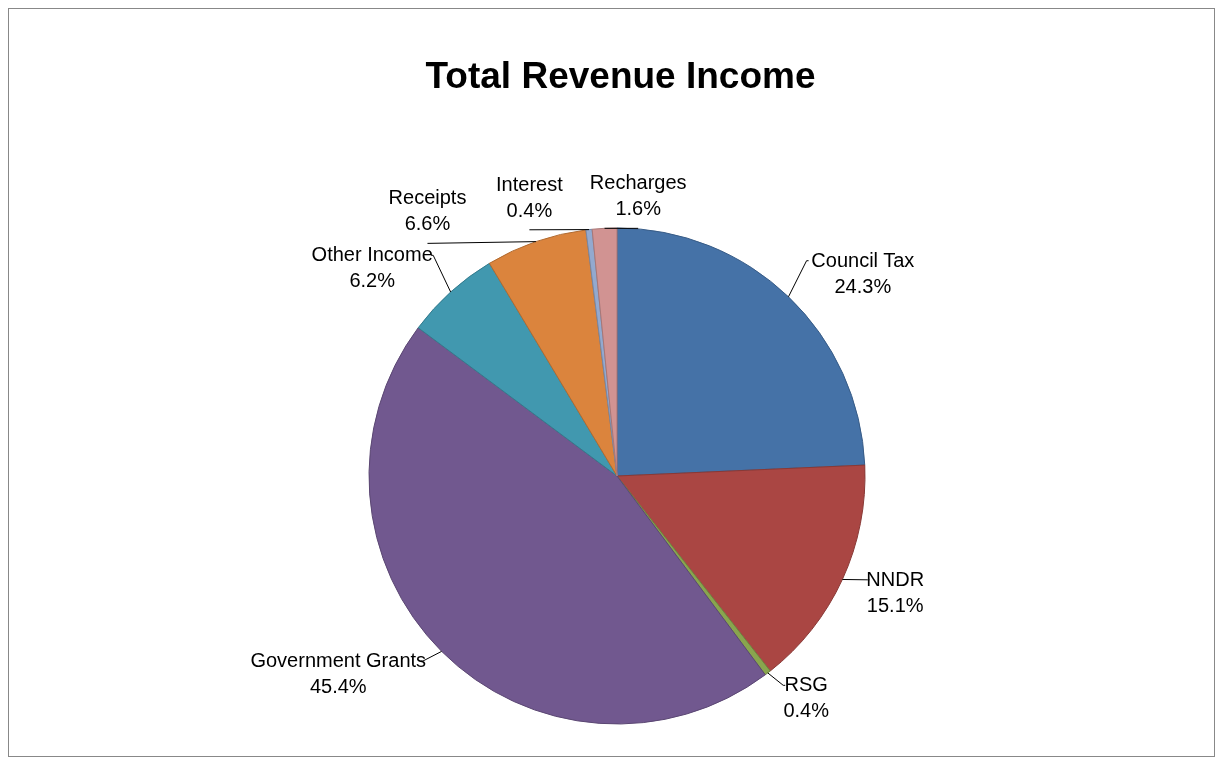 Image resolution: width=1223 pixels, height=765 pixels. Describe the element at coordinates (372, 254) in the screenshot. I see `slice-label: Other Income` at that location.